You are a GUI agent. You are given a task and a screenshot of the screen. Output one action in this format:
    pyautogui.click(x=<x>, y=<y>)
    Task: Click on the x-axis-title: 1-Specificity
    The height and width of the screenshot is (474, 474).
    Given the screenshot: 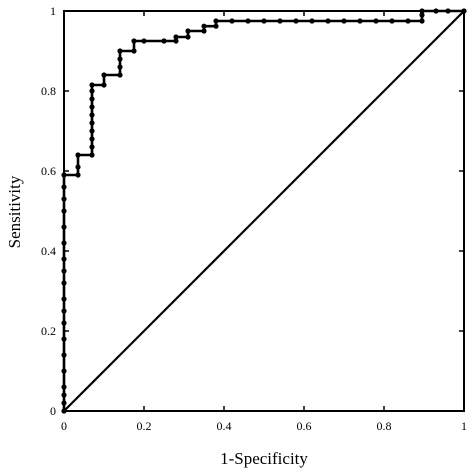 What is the action you would take?
    pyautogui.click(x=264, y=458)
    